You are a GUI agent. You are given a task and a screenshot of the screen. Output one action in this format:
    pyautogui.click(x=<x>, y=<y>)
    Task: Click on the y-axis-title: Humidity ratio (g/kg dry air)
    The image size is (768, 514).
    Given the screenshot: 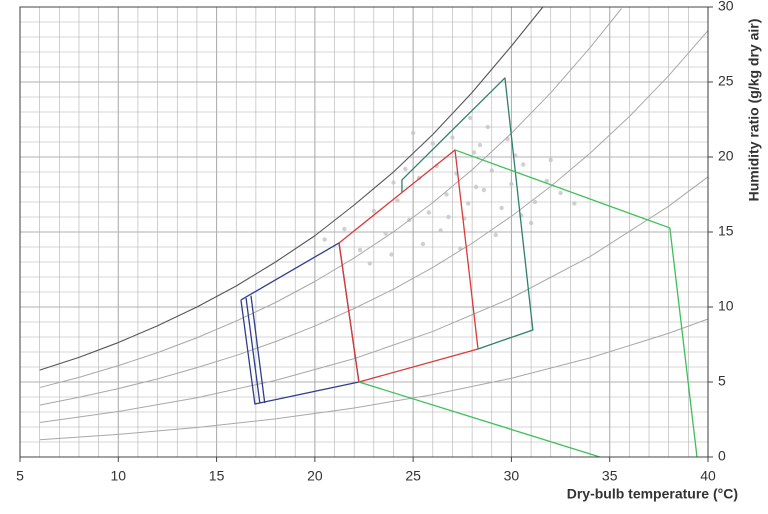 What is the action you would take?
    pyautogui.click(x=754, y=110)
    